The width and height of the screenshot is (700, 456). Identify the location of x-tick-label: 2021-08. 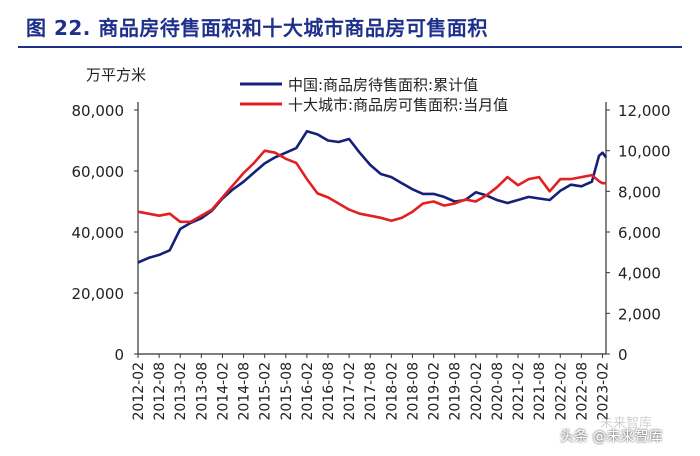
(540, 391).